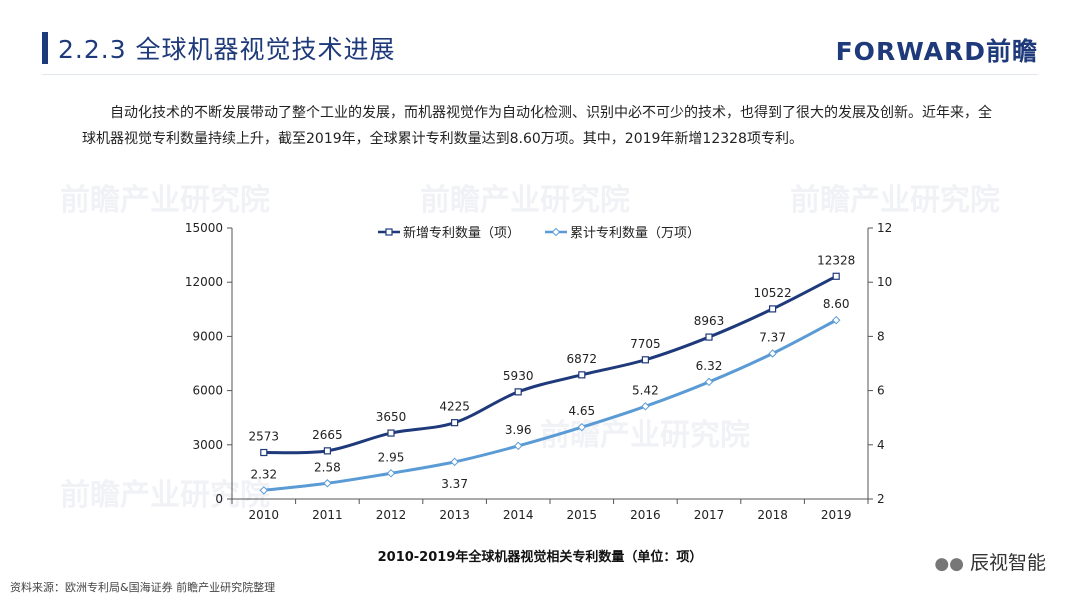  Describe the element at coordinates (884, 282) in the screenshot. I see `y-right-tick-label: 10` at that location.